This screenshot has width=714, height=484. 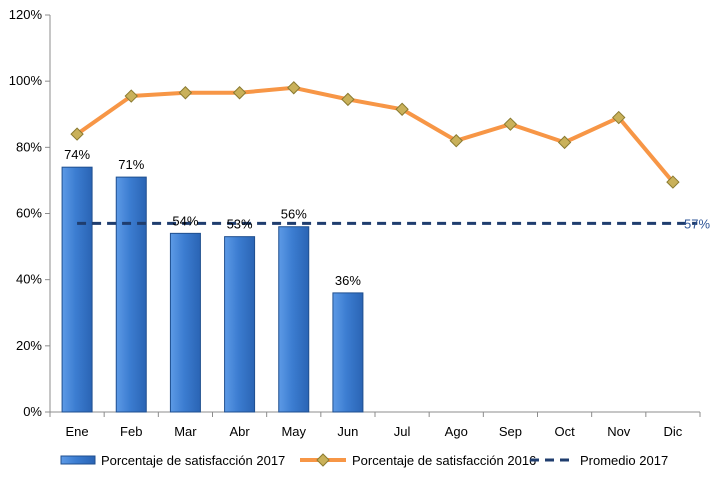 I want to click on bar-data-label: 54%, so click(x=185, y=220).